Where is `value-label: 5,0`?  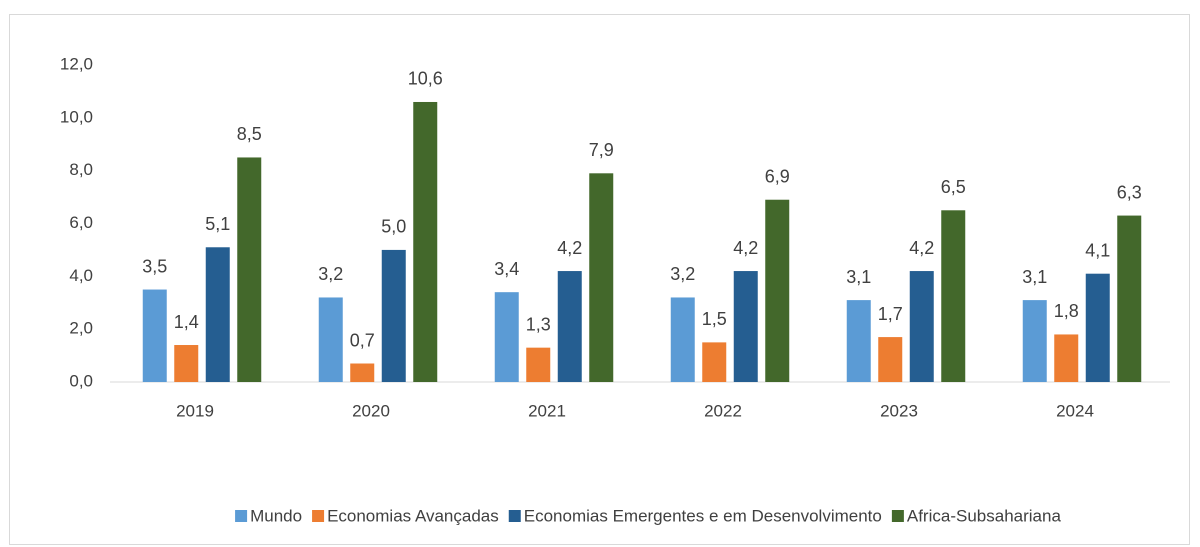 value-label: 5,0 is located at coordinates (393, 227).